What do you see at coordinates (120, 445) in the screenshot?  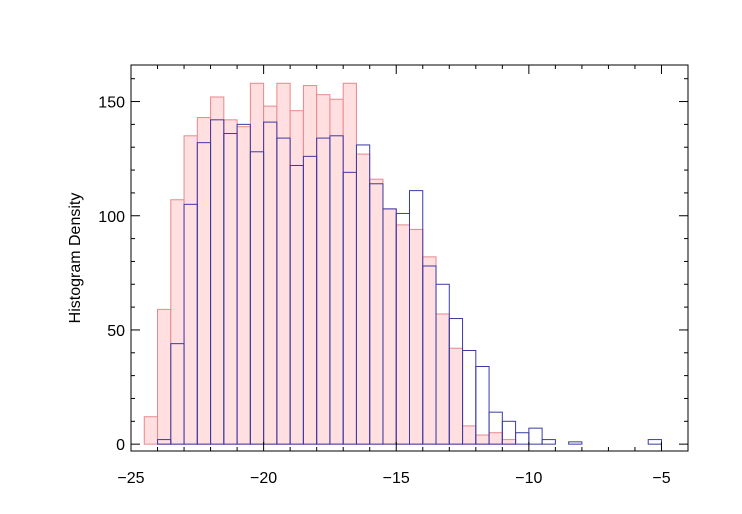 I see `y-tick-label: 0` at bounding box center [120, 445].